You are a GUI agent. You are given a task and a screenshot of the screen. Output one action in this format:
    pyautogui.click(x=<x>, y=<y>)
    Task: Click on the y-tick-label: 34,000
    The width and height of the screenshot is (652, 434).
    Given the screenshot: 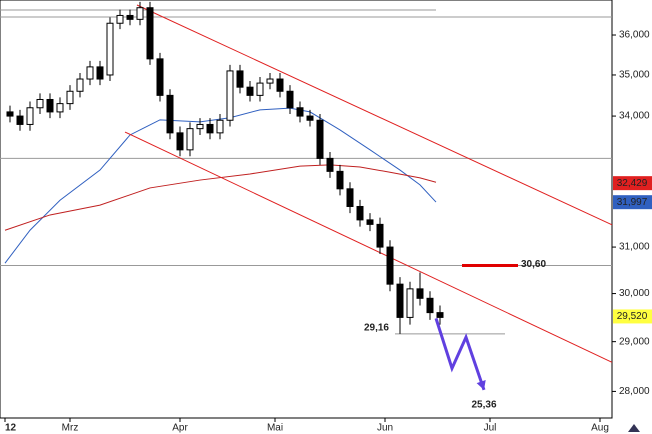 What is the action you would take?
    pyautogui.click(x=634, y=116)
    